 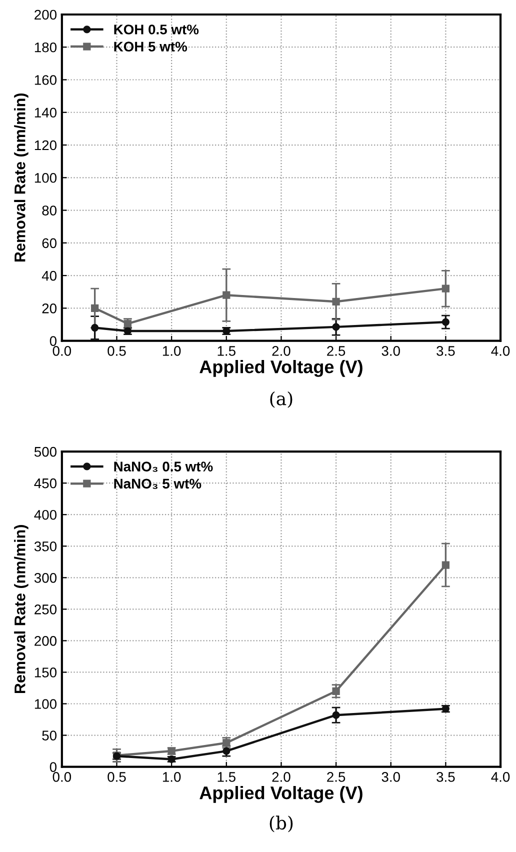 What do you see at coordinates (49, 275) in the screenshot?
I see `y-tick-label: 40` at bounding box center [49, 275].